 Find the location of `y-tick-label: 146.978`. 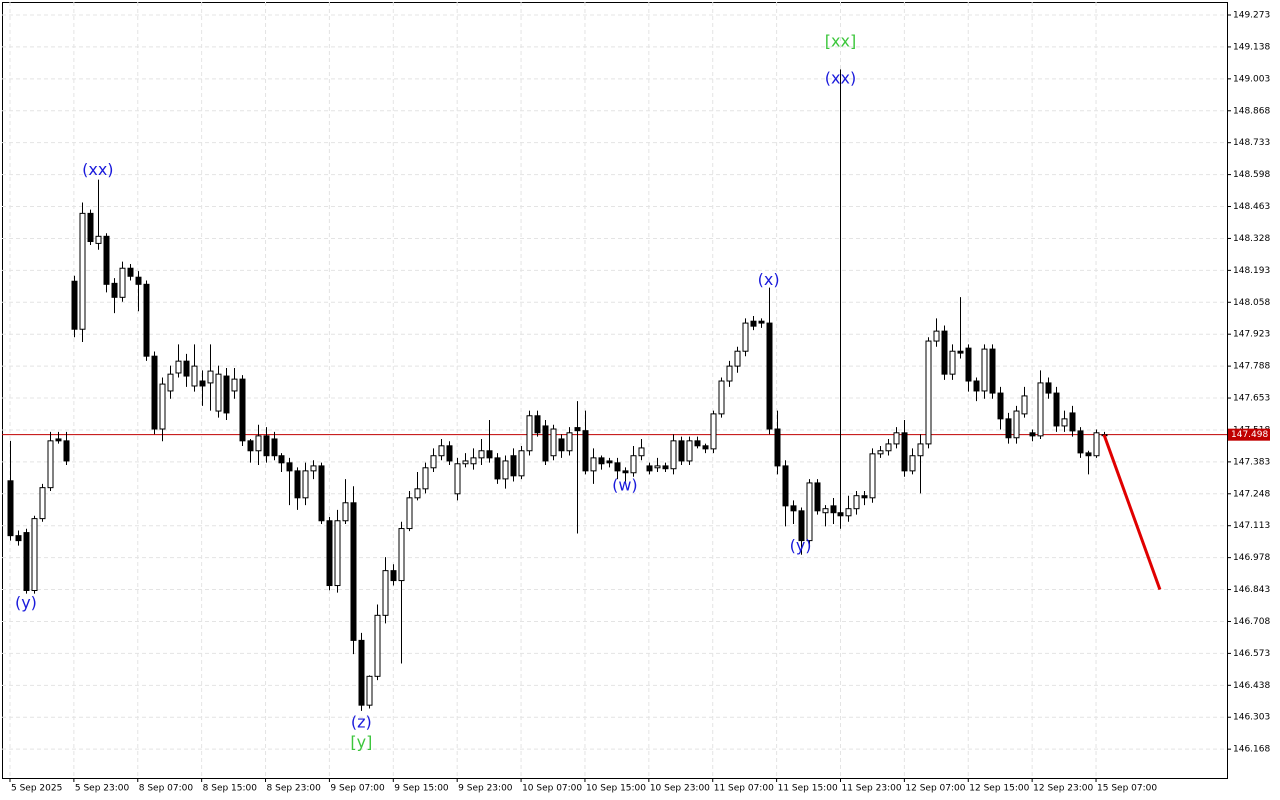

y-tick-label: 146.978 is located at coordinates (1251, 558).